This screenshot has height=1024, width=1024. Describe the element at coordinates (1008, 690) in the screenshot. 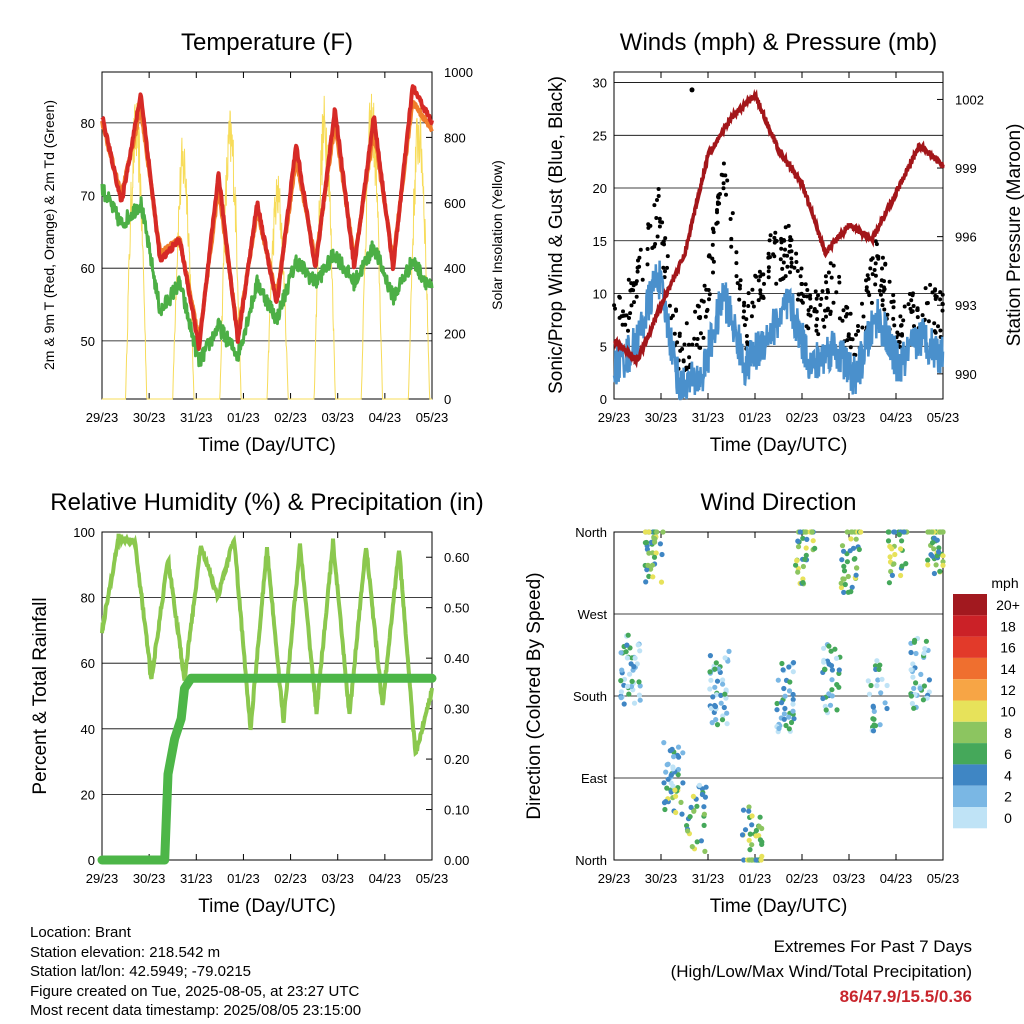

I see `speed-legend-label: 12` at that location.